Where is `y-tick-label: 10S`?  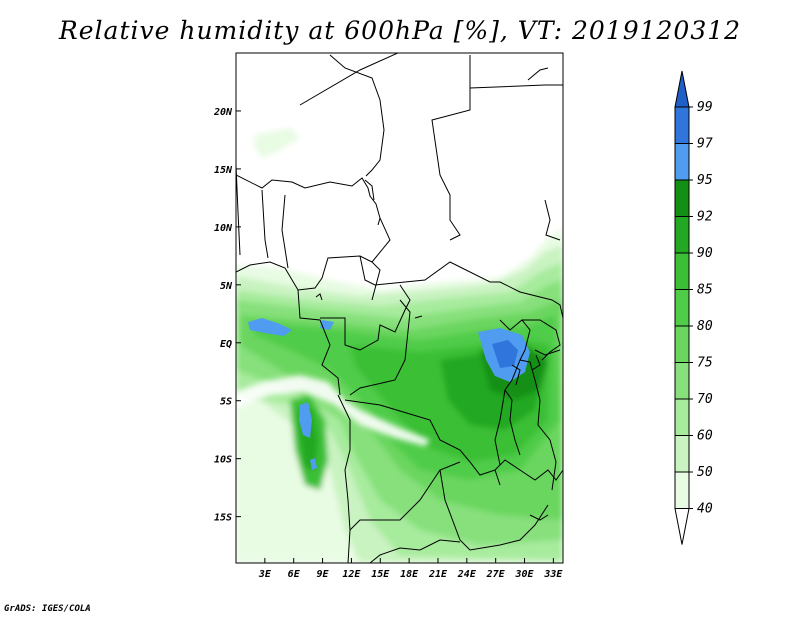 y-tick-label: 10S is located at coordinates (223, 460).